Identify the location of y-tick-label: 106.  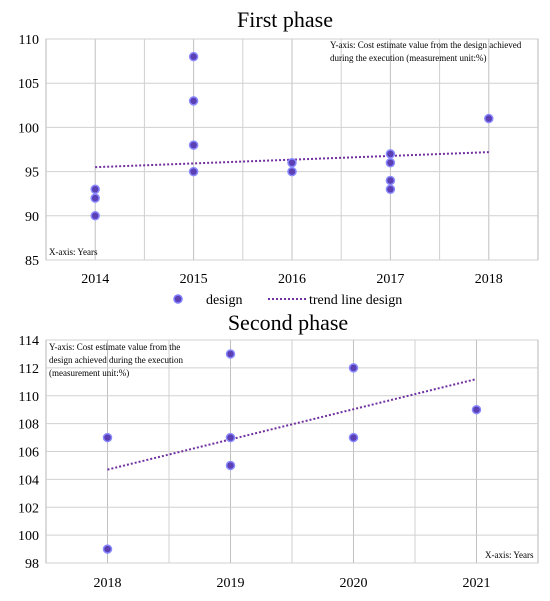
(28, 453).